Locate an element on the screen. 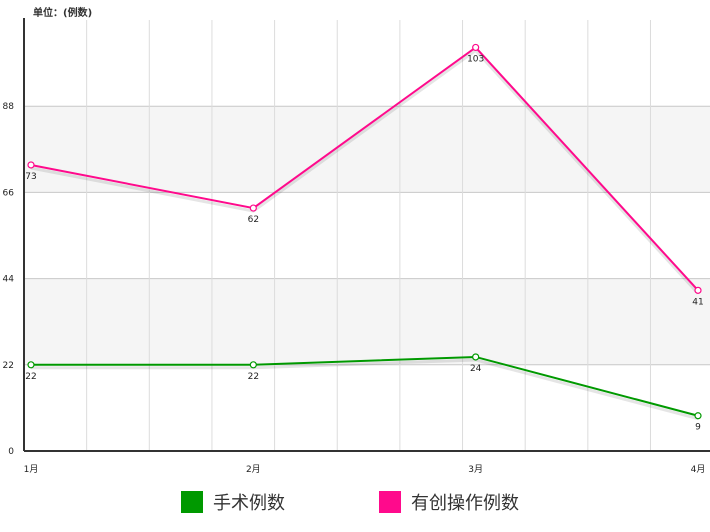  data-label: 103 is located at coordinates (475, 59).